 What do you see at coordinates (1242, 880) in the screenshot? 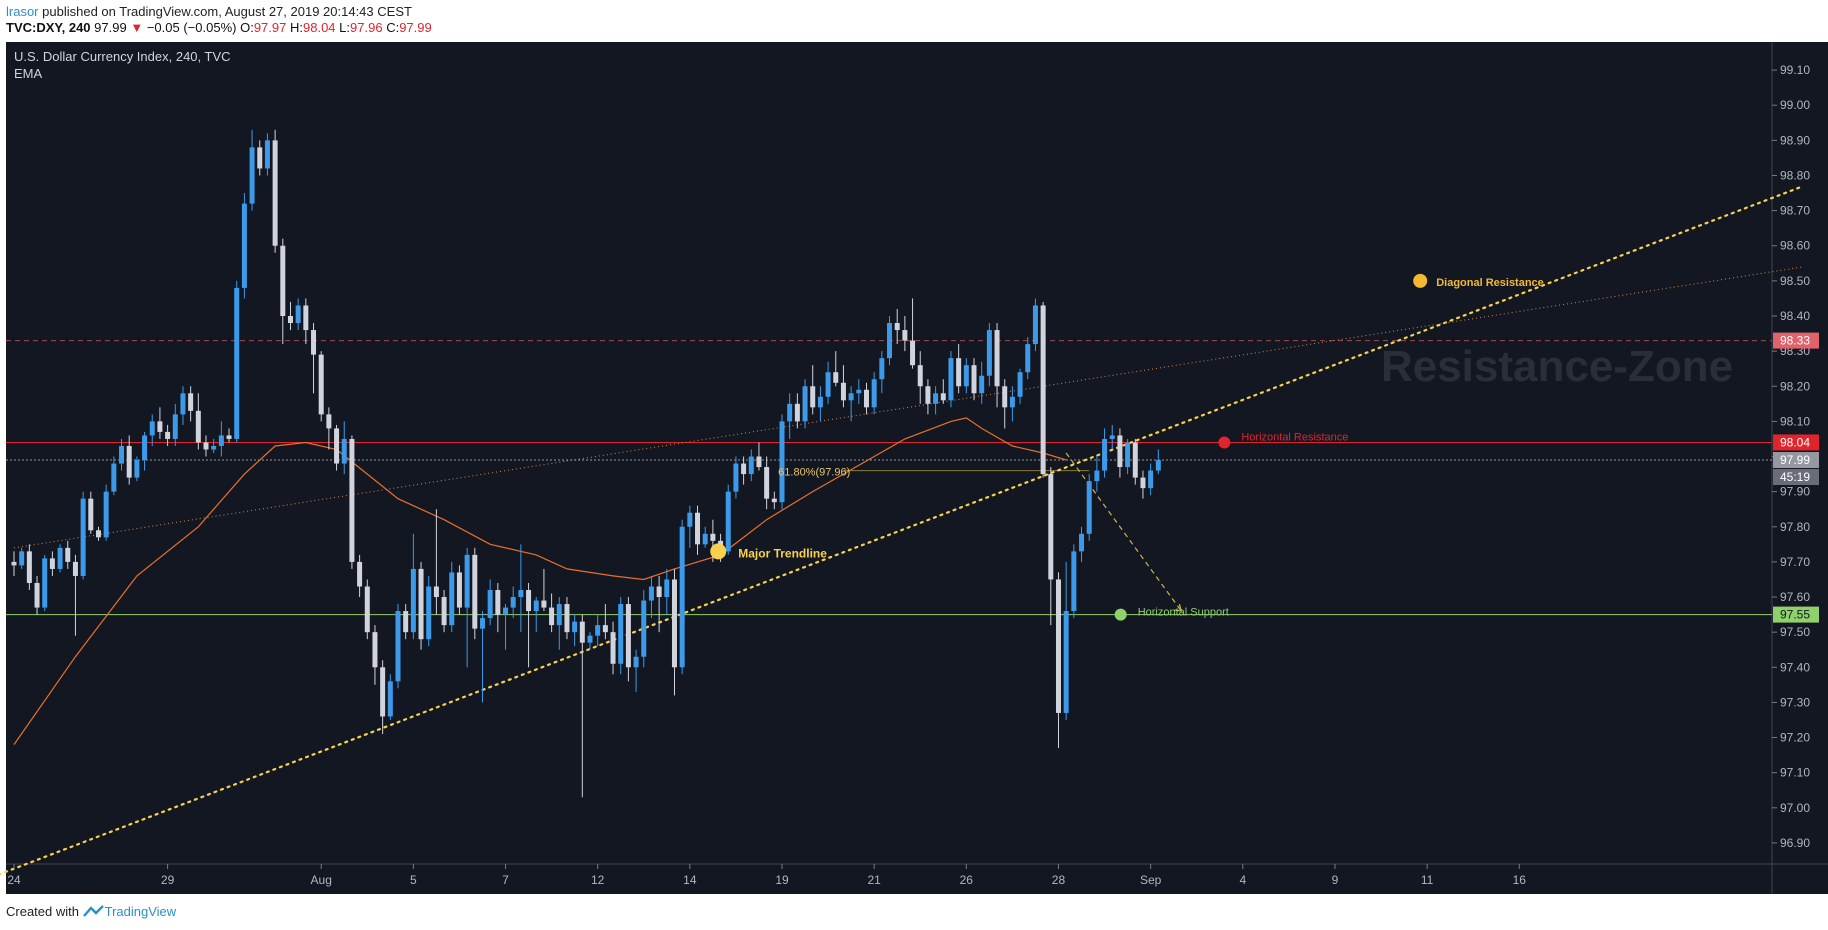
I see `x-tick-label: 4` at bounding box center [1242, 880].